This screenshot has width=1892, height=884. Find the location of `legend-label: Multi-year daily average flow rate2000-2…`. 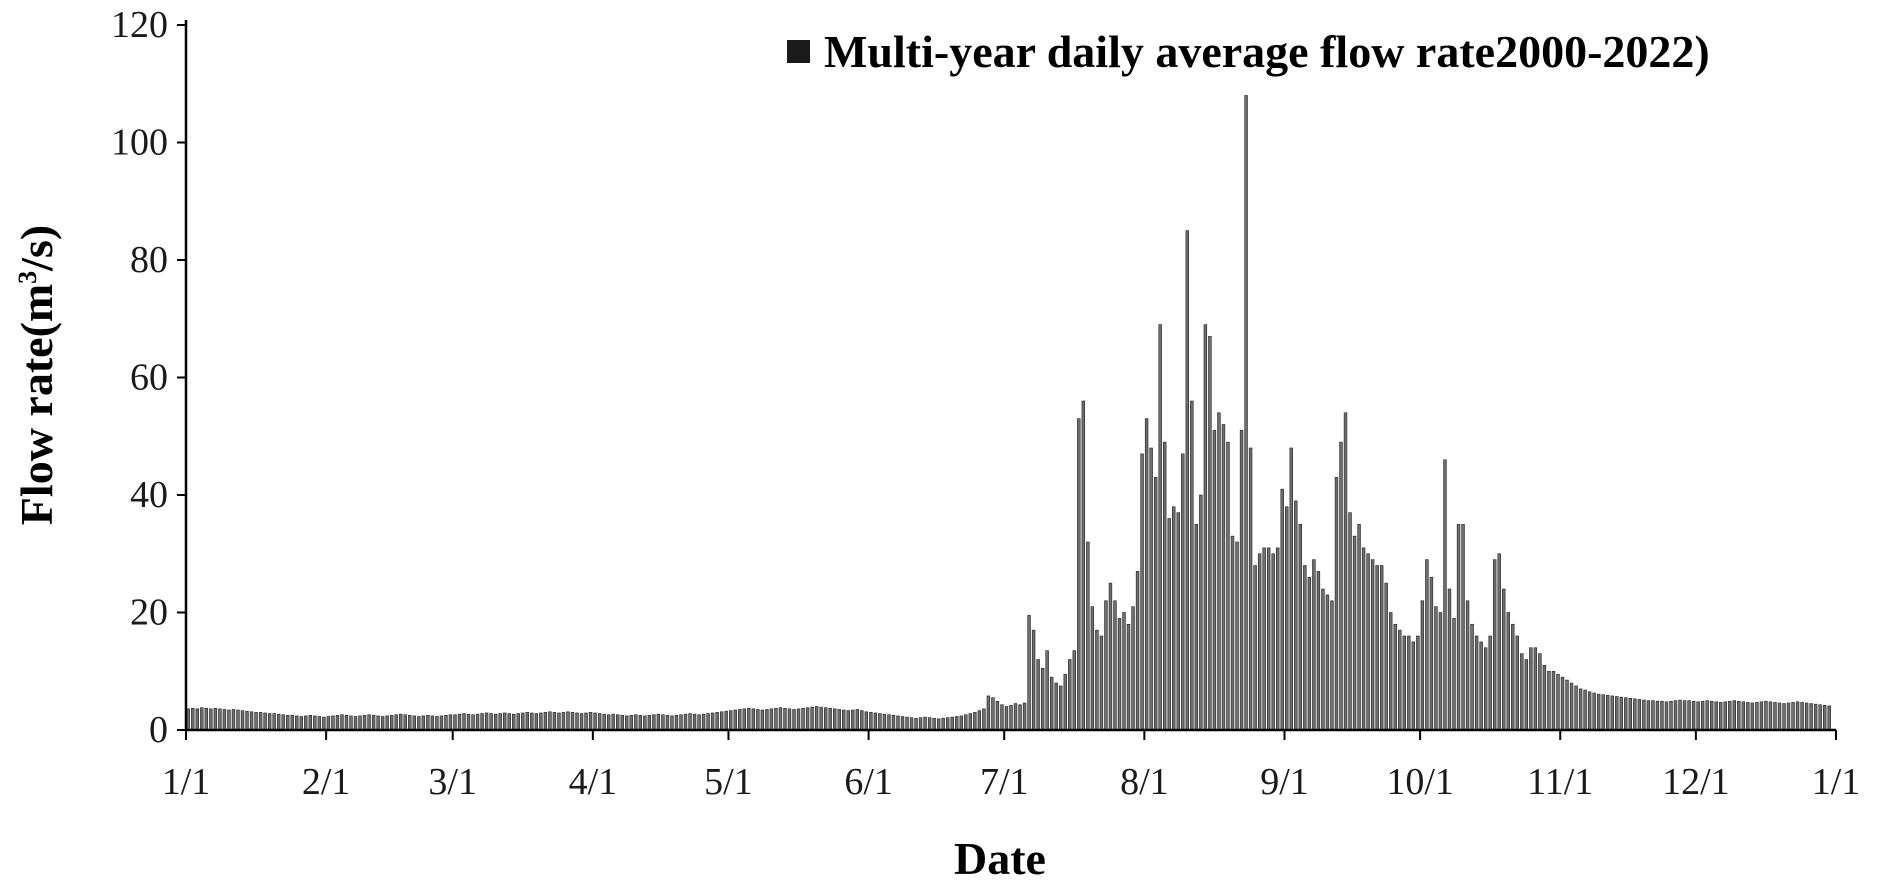

legend-label: Multi-year daily average flow rate2000-2… is located at coordinates (1267, 51).